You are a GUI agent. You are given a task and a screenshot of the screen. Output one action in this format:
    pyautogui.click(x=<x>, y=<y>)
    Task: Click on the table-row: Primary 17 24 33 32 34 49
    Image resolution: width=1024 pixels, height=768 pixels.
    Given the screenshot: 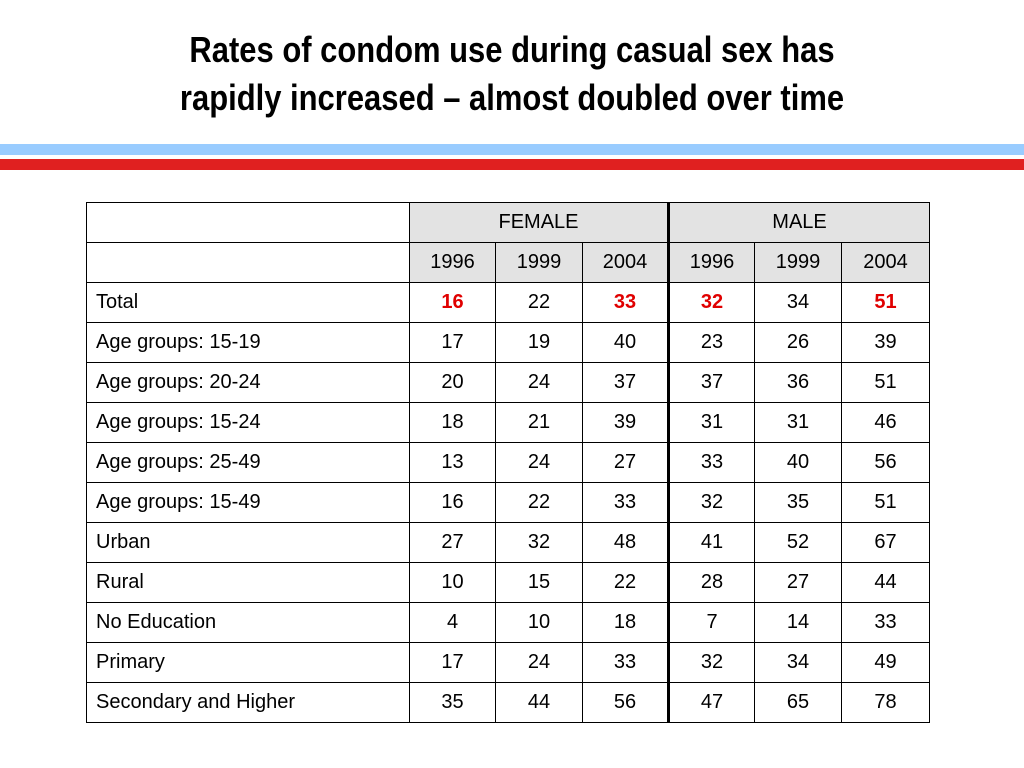 What is the action you would take?
    pyautogui.click(x=508, y=662)
    